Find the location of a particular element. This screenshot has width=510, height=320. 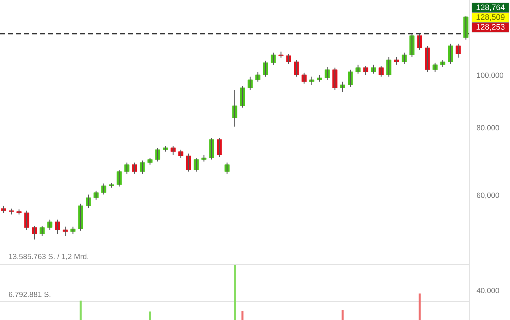

text: 128,764 is located at coordinates (490, 8).